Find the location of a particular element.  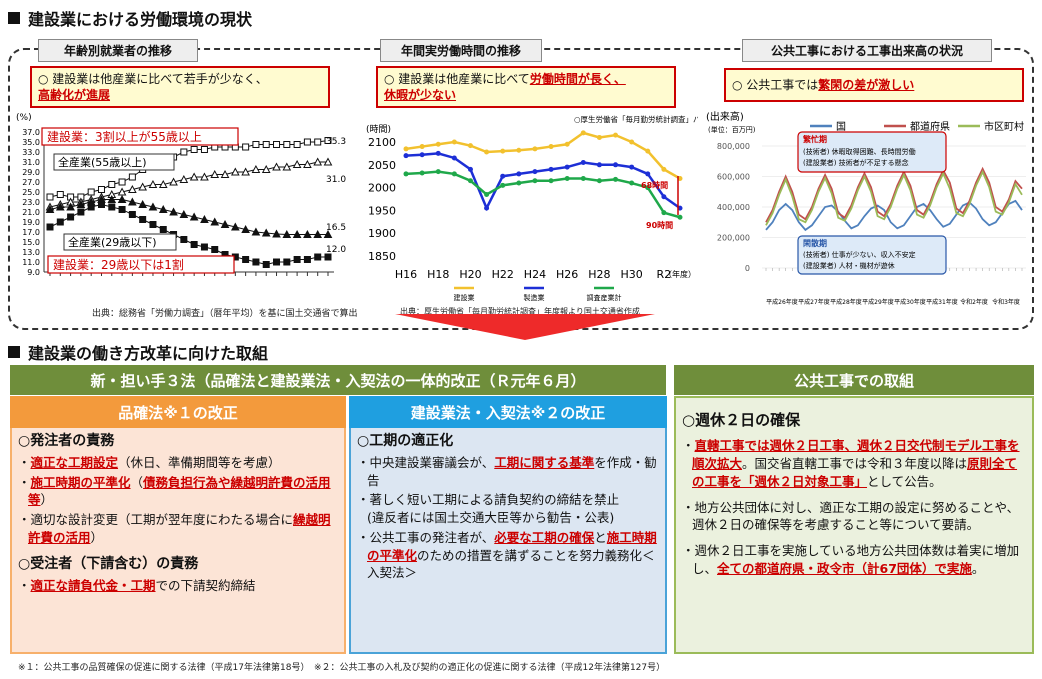

svg-text: 全産業(55歳以上) is located at coordinates (102, 162).